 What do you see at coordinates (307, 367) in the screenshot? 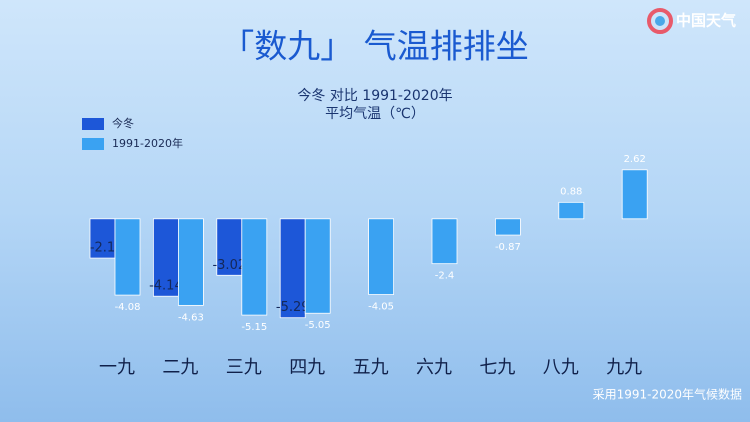
I see `x-tick-label: 四九` at bounding box center [307, 367].